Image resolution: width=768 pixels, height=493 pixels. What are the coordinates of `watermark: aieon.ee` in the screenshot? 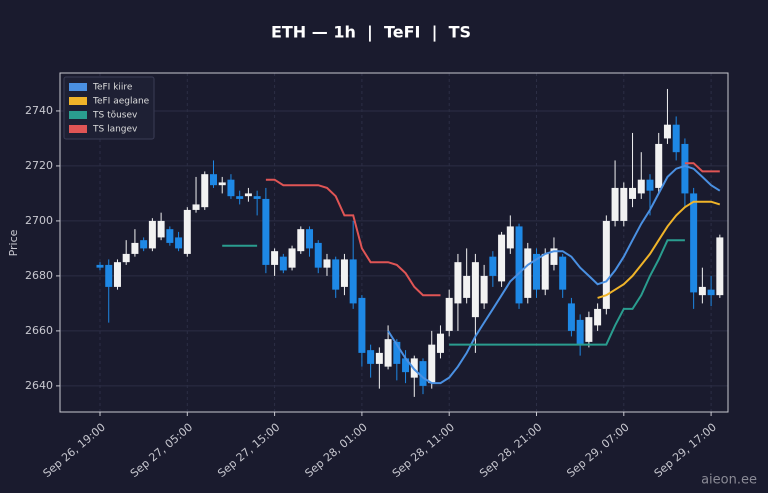 It's located at (729, 480).